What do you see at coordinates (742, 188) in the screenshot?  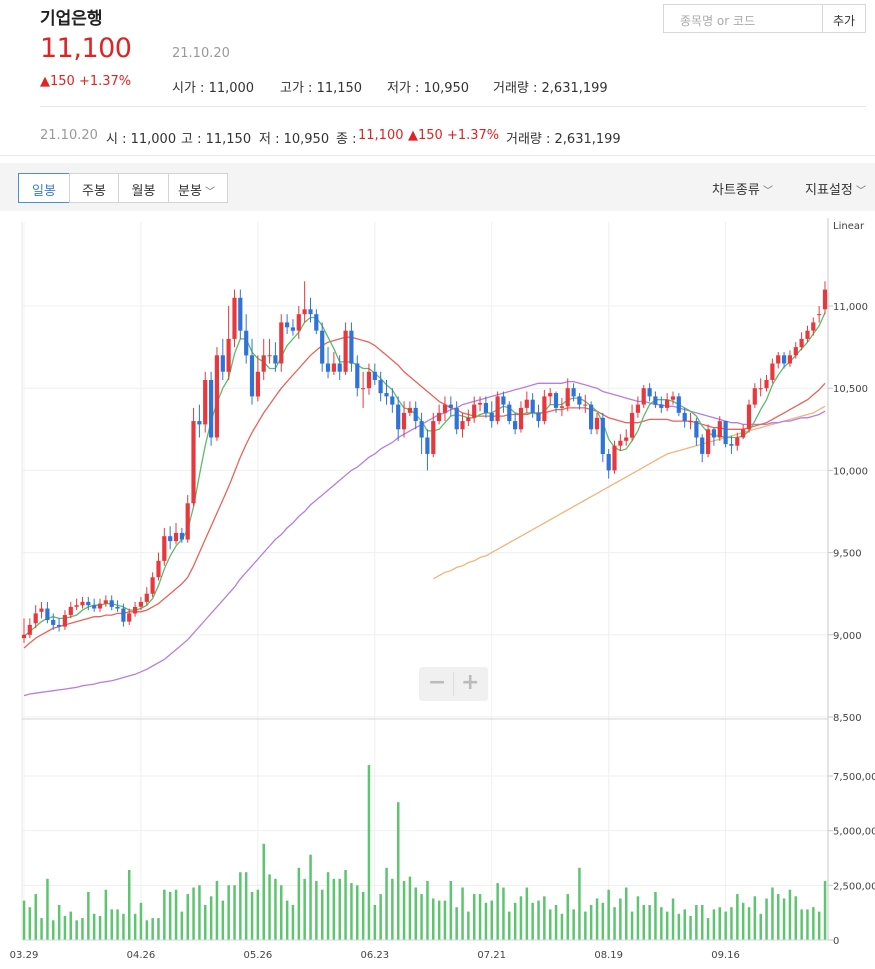 I see `chart-type-menu: 차트종류 ﹀` at bounding box center [742, 188].